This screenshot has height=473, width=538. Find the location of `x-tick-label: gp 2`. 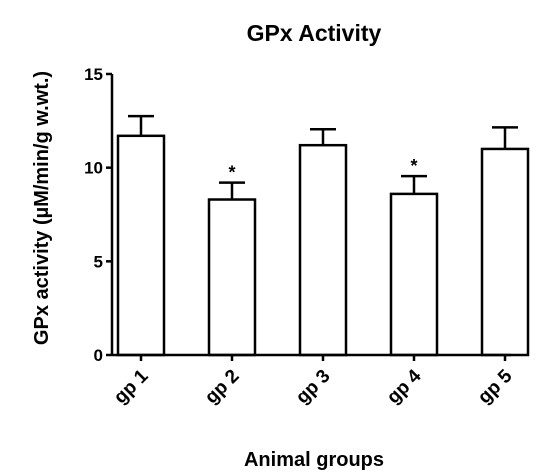

x-tick-label: gp 2 is located at coordinates (222, 387).